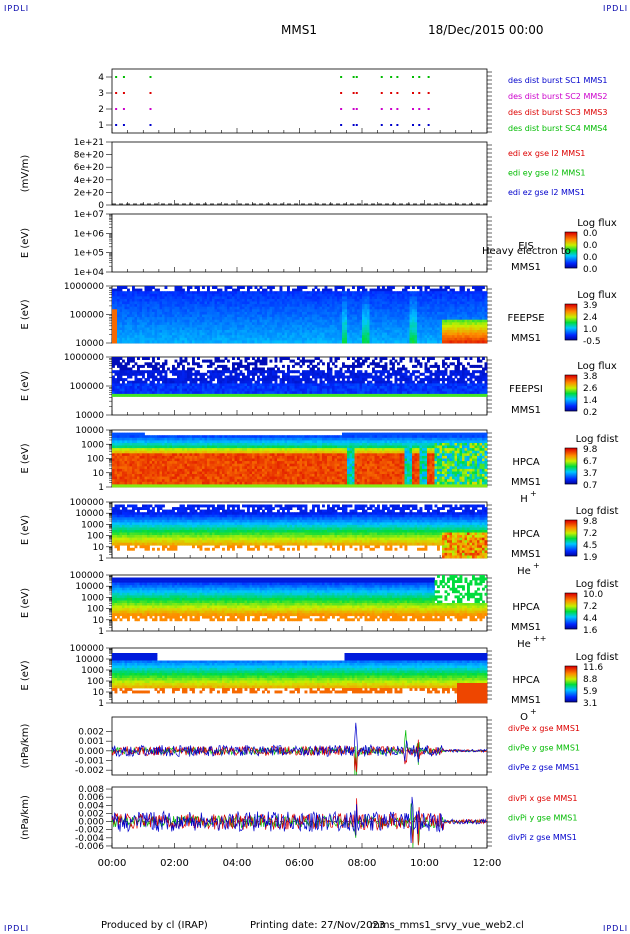 The height and width of the screenshot is (934, 630). Describe the element at coordinates (526, 462) in the screenshot. I see `instrument-label-hpca_h: HPCA` at that location.